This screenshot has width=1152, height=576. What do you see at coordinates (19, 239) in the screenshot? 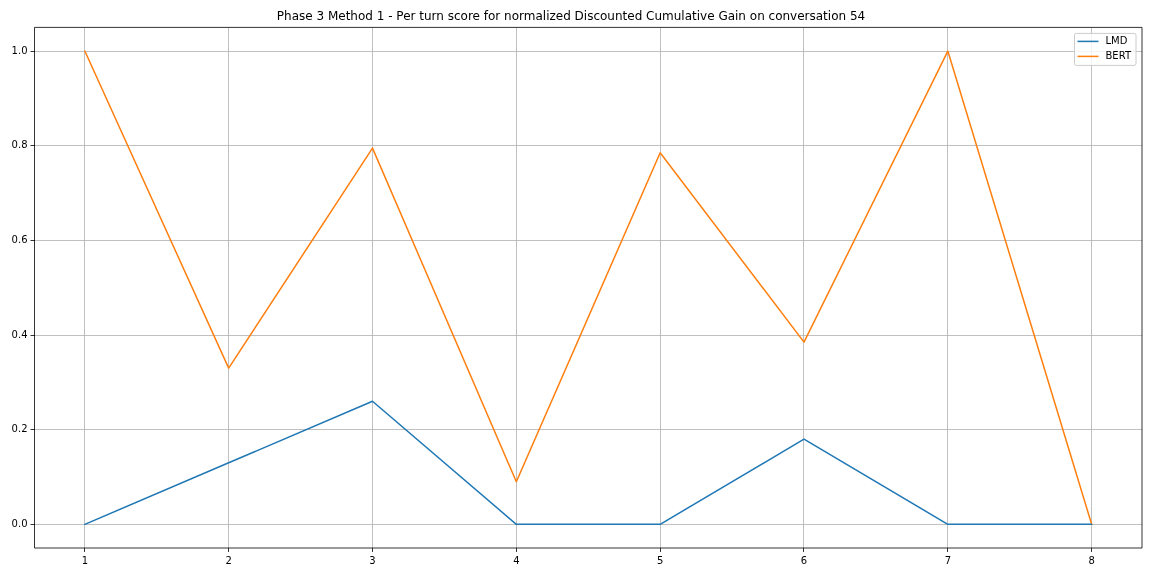
I see `y-tick-label: 0.6` at bounding box center [19, 239].